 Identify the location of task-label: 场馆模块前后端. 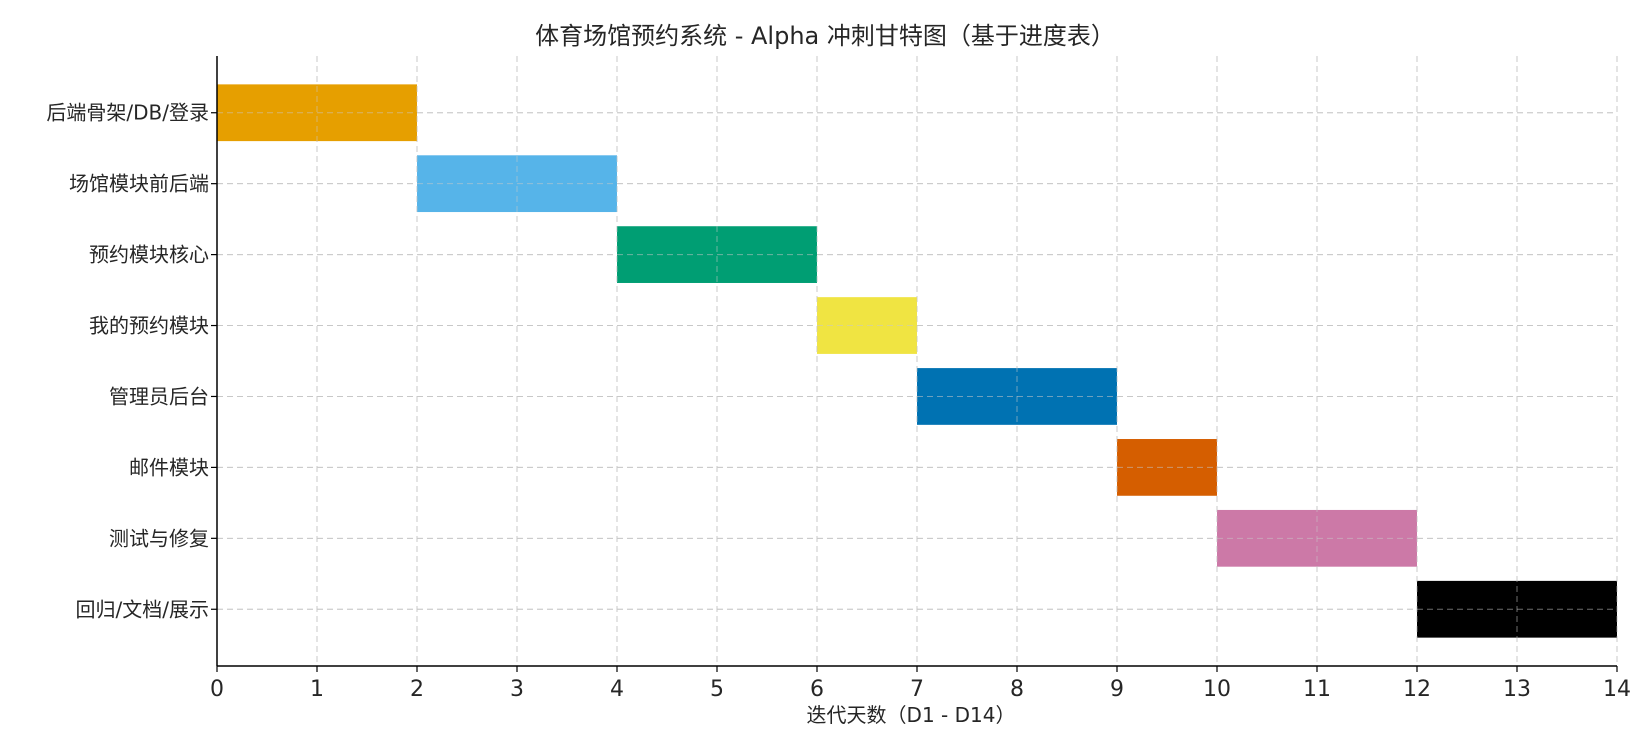
(139, 184).